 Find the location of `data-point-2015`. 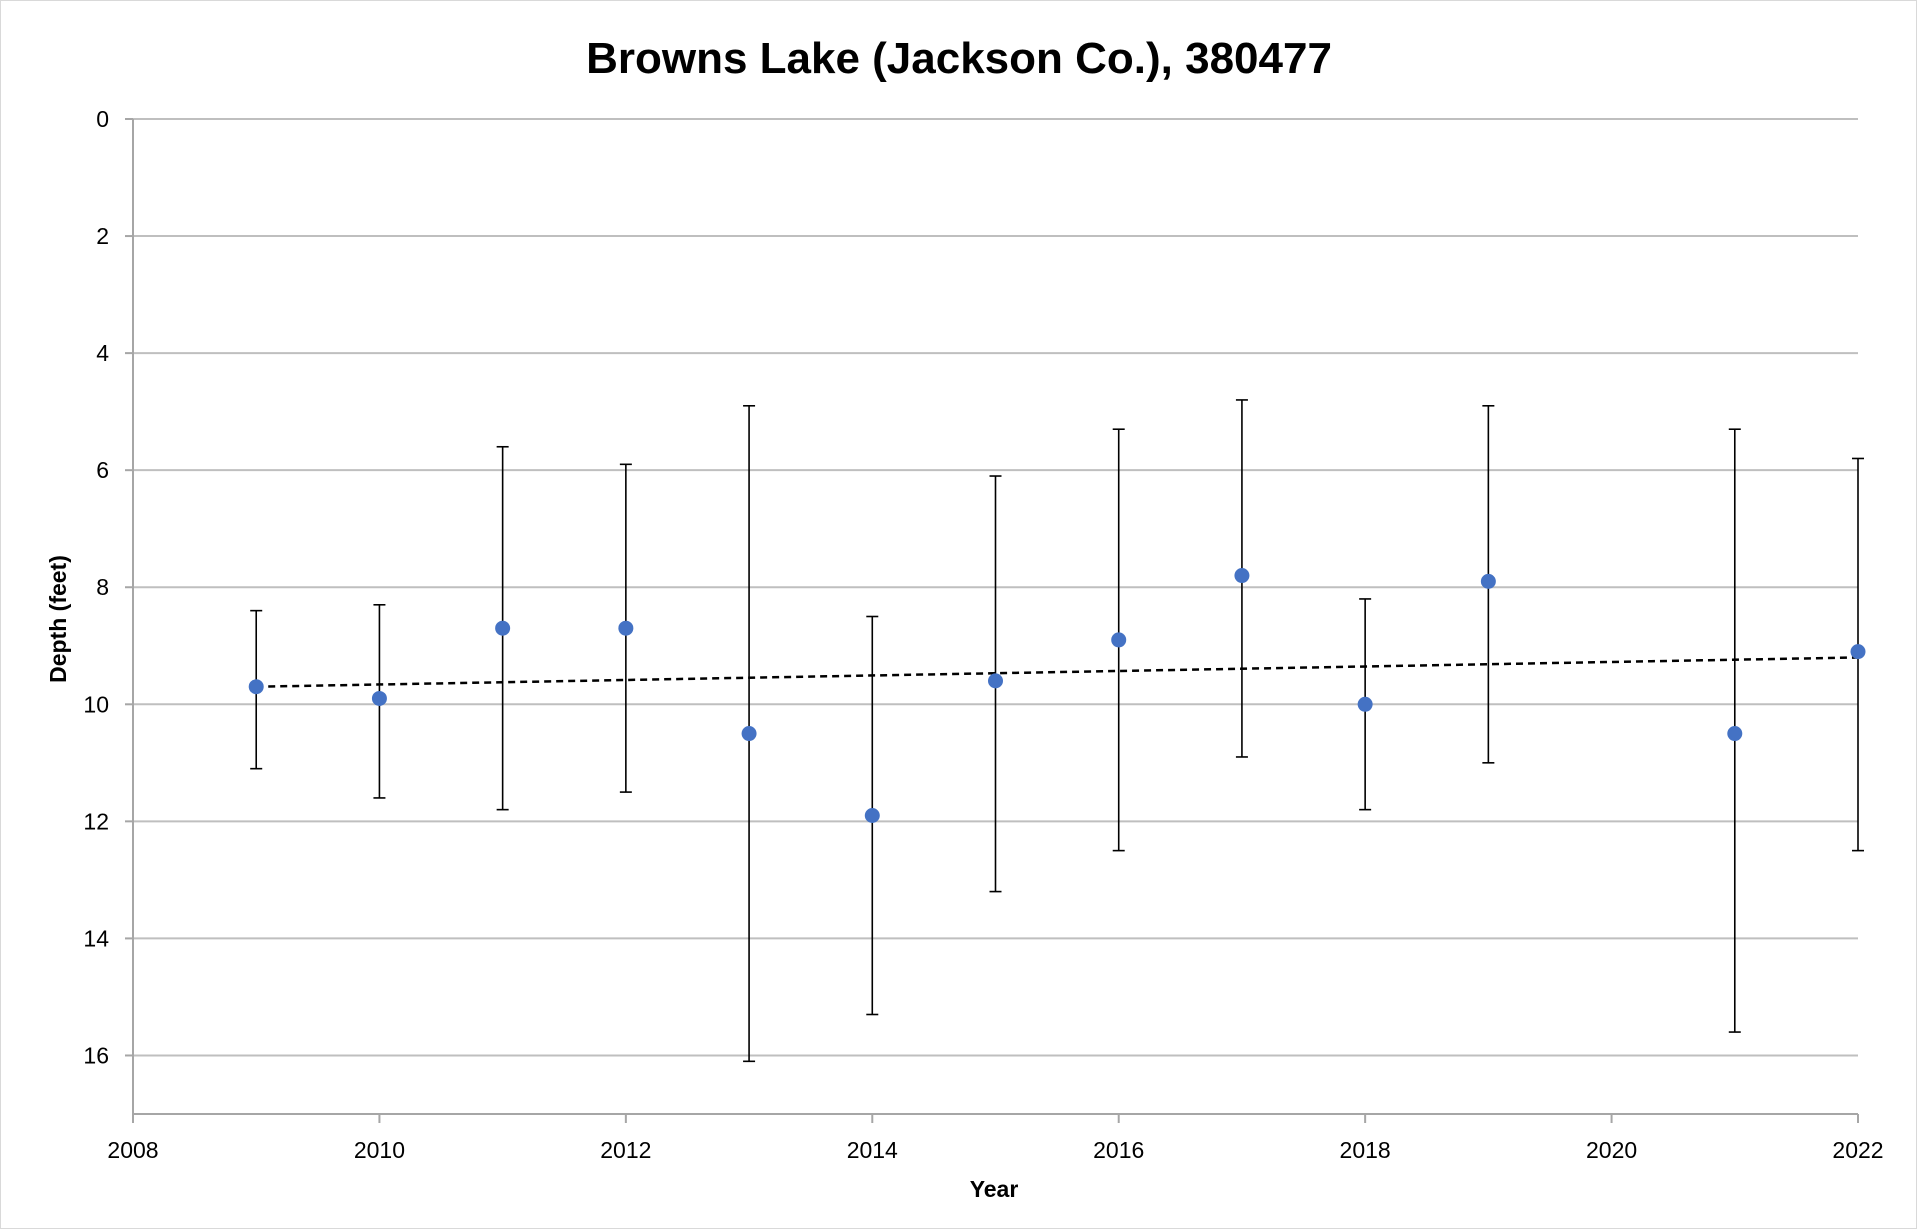

data-point-2015 is located at coordinates (995, 681).